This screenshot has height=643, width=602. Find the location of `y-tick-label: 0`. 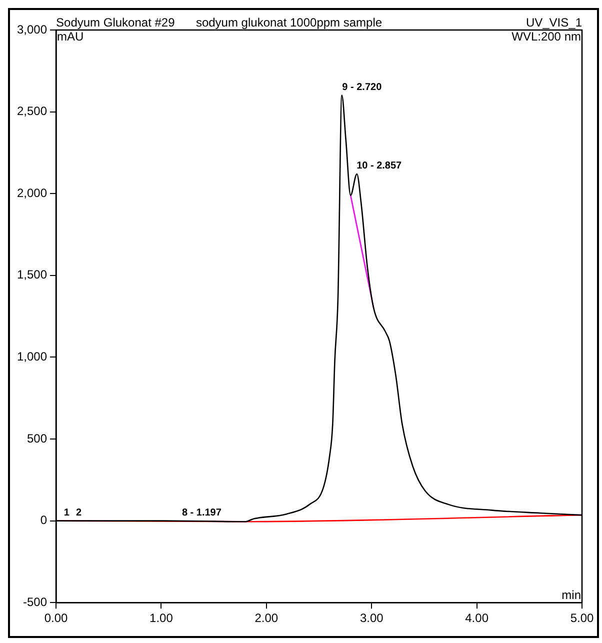

y-tick-label: 0 is located at coordinates (44, 520).